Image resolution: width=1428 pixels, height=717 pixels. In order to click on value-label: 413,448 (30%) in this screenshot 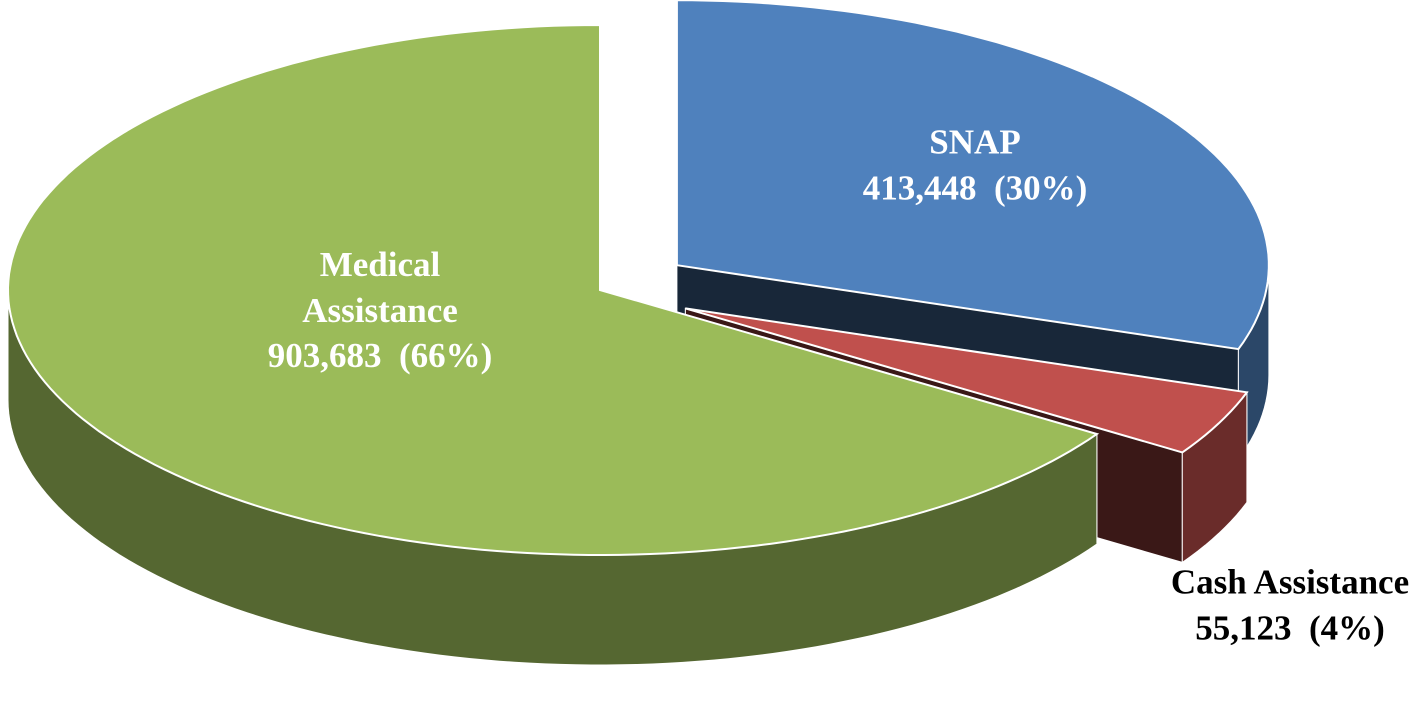, I will do `click(975, 187)`.